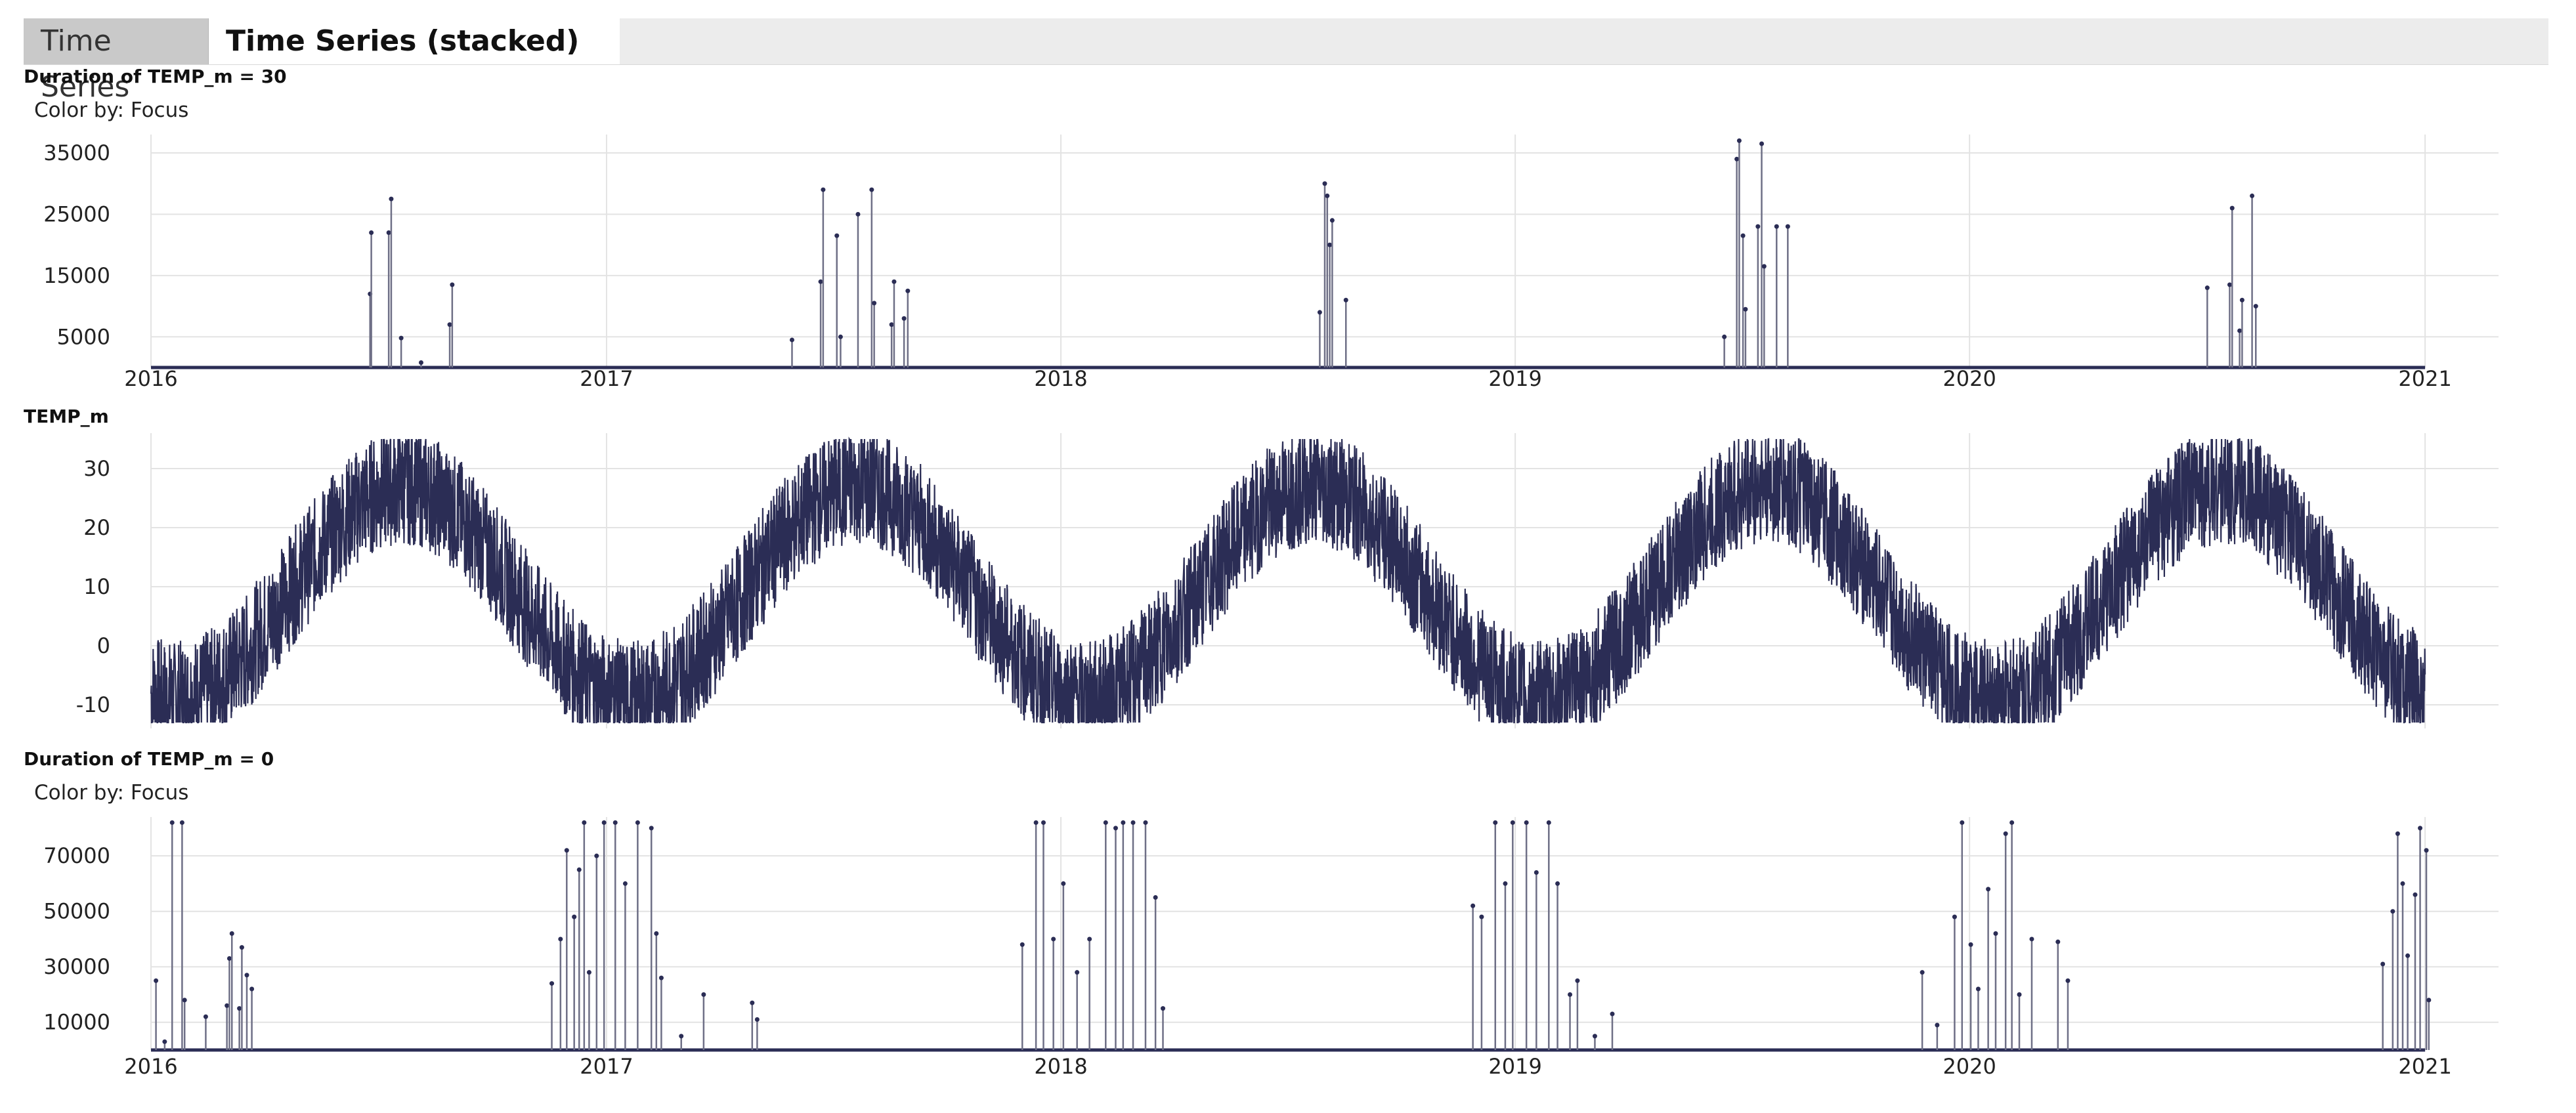 Image resolution: width=2576 pixels, height=1113 pixels. Describe the element at coordinates (149, 759) in the screenshot. I see `panel-3-title: Duration of TEMP_m = 0` at that location.